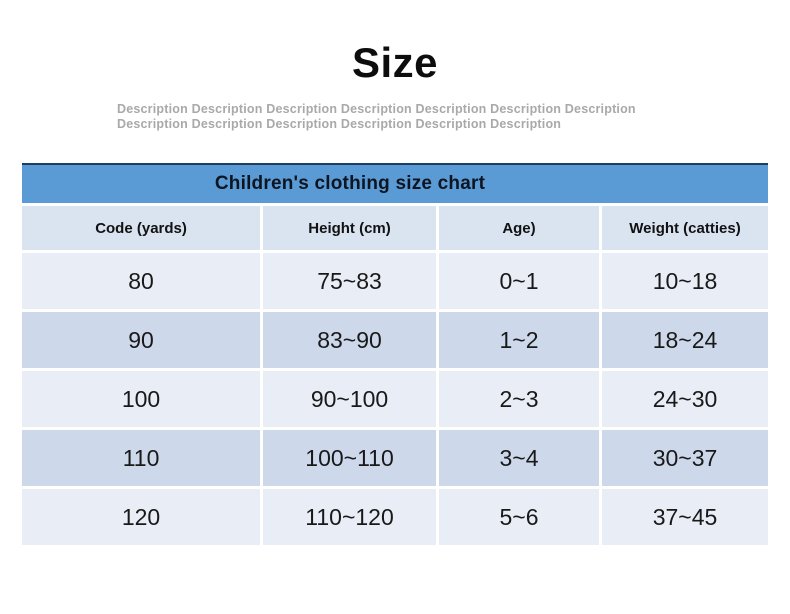 This screenshot has height=614, width=790. Describe the element at coordinates (685, 228) in the screenshot. I see `column-header-weight: Weight (catties)` at that location.